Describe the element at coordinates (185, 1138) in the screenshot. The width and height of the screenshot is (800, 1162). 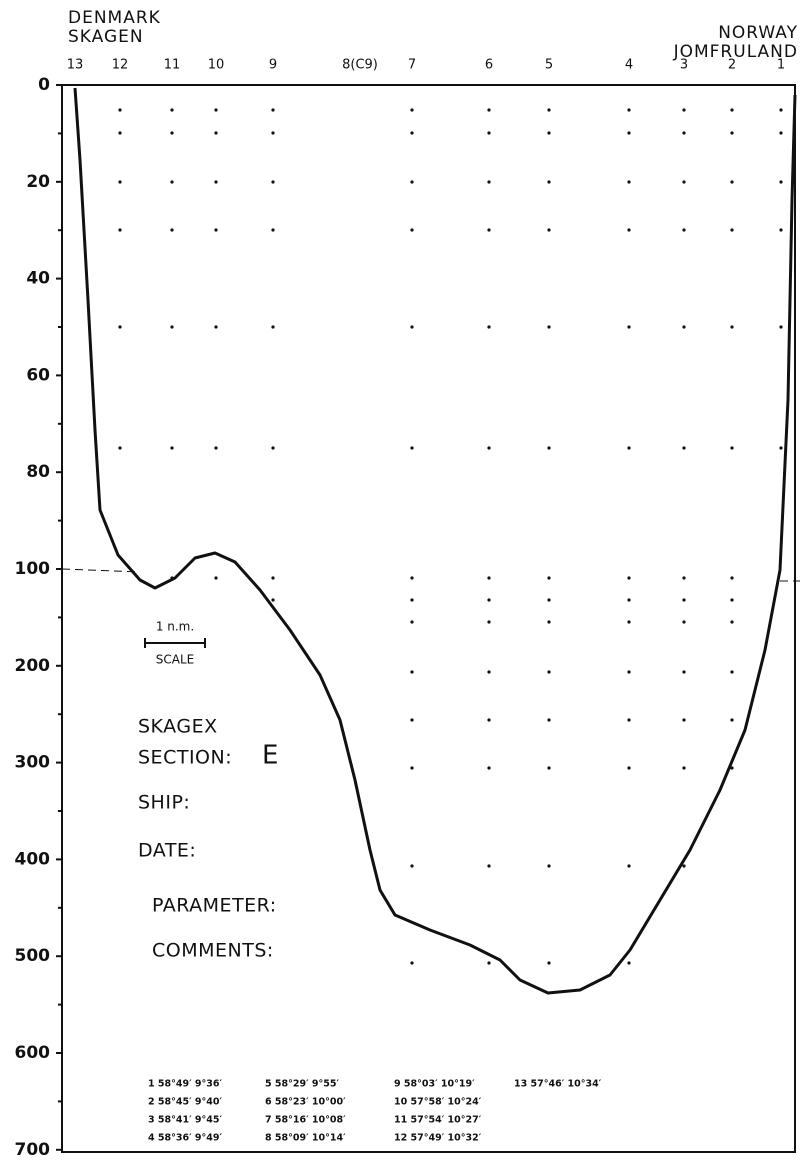
I see `coordinate: 4 58°36′ 9°49′` at that location.